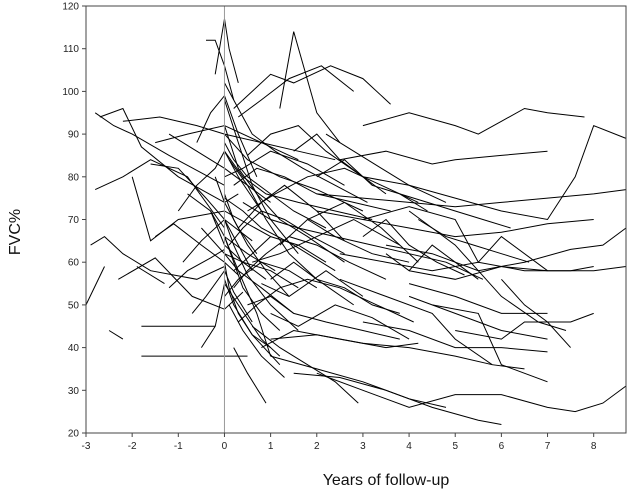  I want to click on y-tick-label: 100, so click(70, 92).